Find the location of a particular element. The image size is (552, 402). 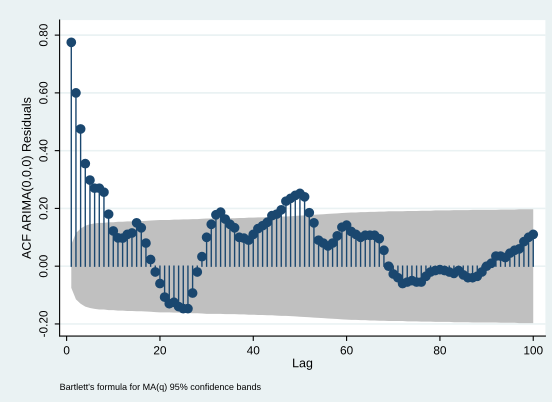

x-tick-label: 40 is located at coordinates (253, 350).